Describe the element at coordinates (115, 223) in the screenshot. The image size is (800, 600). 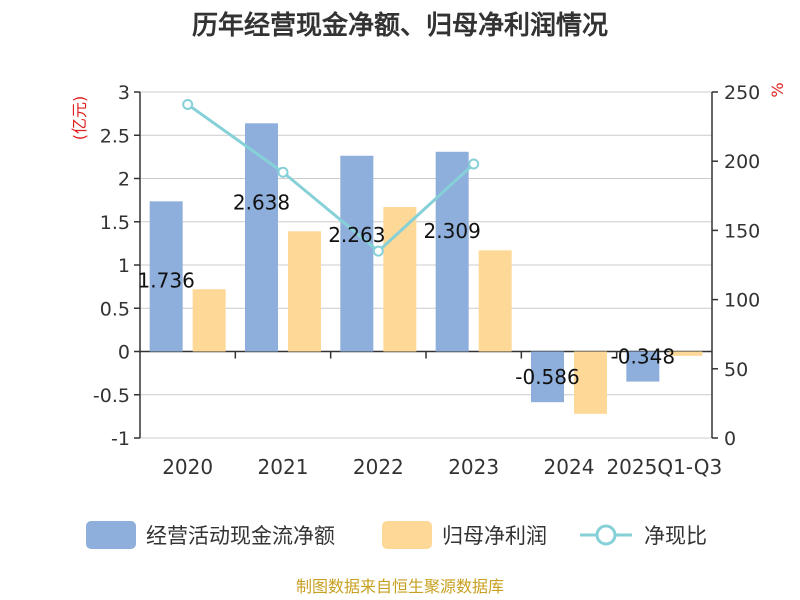
I see `left-tick-label: 1.5` at that location.